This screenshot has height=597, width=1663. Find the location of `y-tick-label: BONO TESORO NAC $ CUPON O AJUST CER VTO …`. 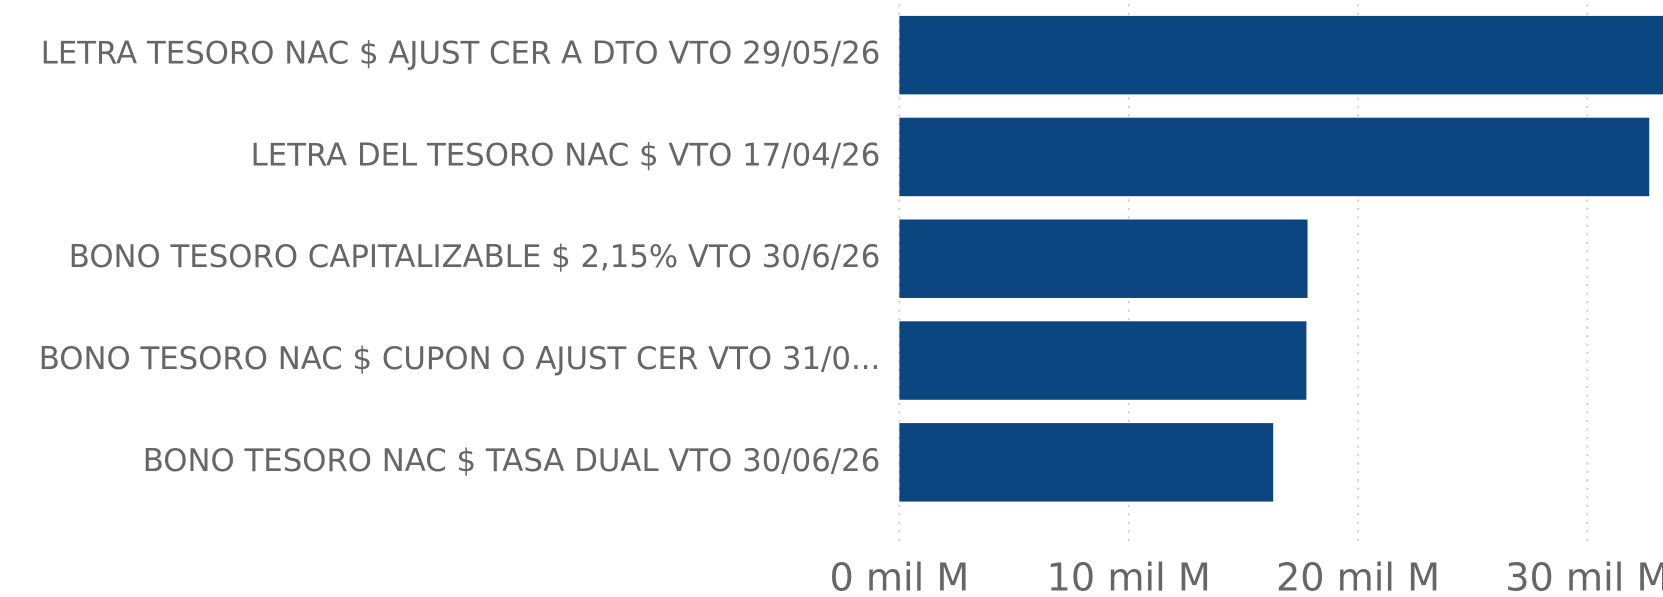

y-tick-label: BONO TESORO NAC $ CUPON O AJUST CER VTO … is located at coordinates (460, 359).